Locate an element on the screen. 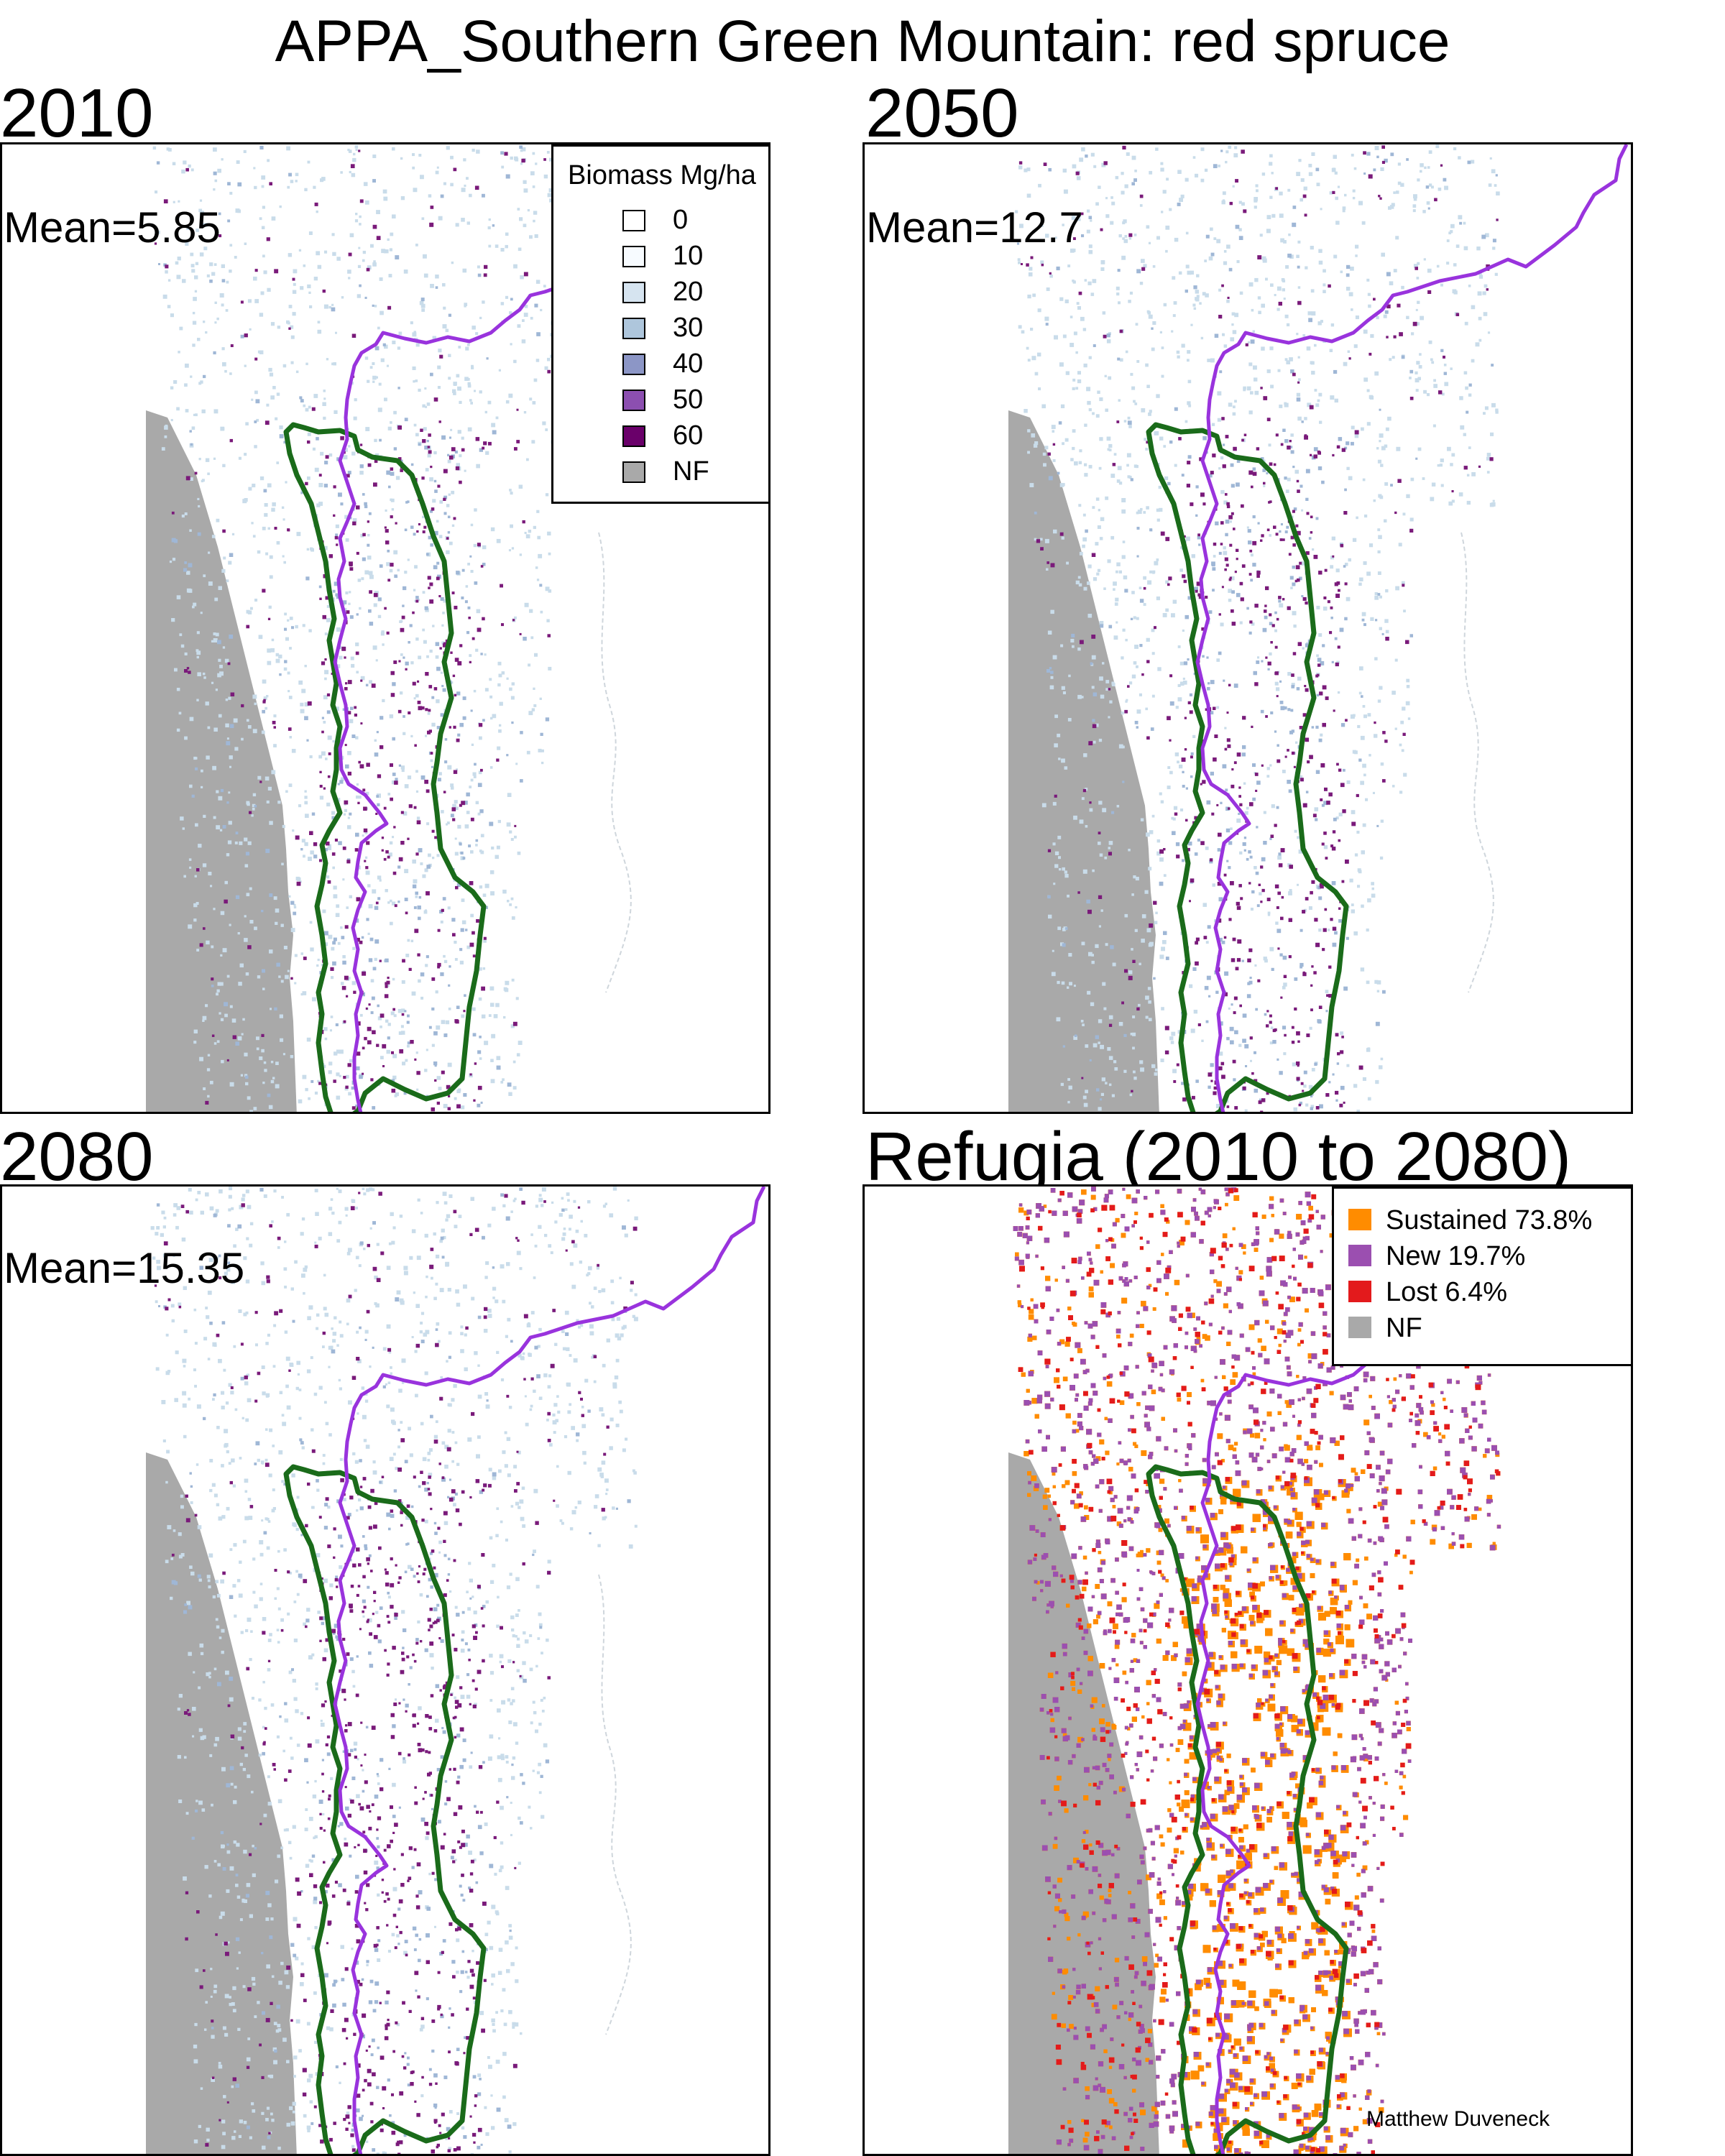 The width and height of the screenshot is (1725, 2156). refugia-legend-item: New 19.7% is located at coordinates (1482, 1256).